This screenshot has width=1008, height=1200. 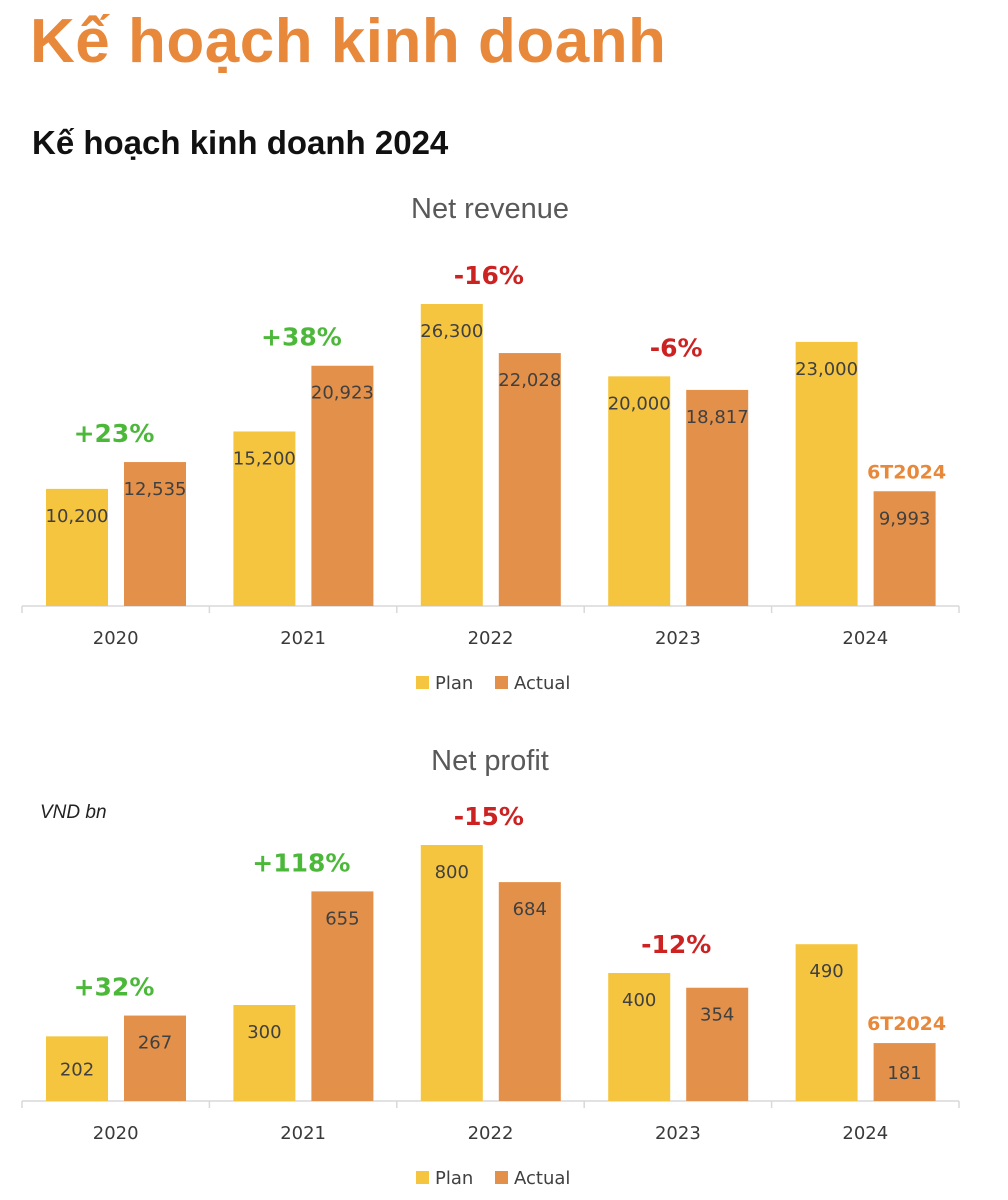 What do you see at coordinates (639, 403) in the screenshot?
I see `revenue-data-label-plan-2023: 20,000` at bounding box center [639, 403].